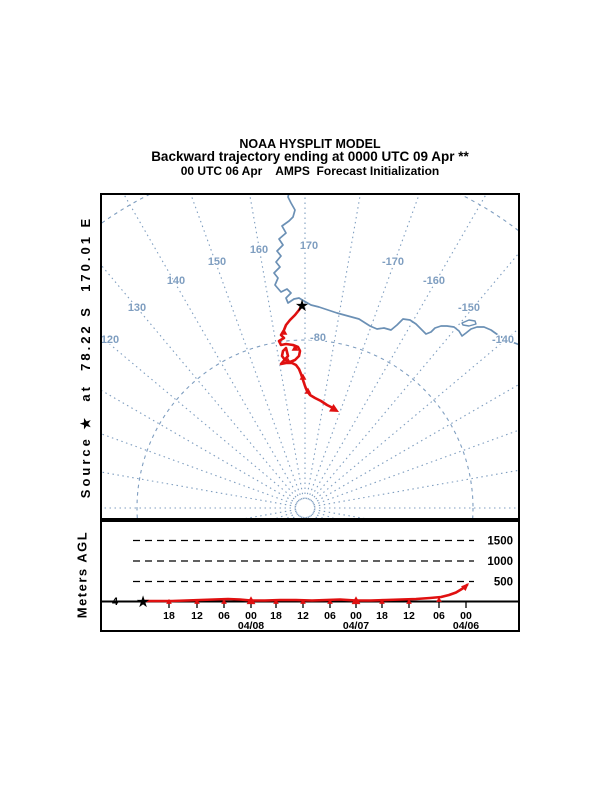 The height and width of the screenshot is (792, 612). What do you see at coordinates (296, 361) in the screenshot?
I see `map-trajectory-markers` at bounding box center [296, 361].